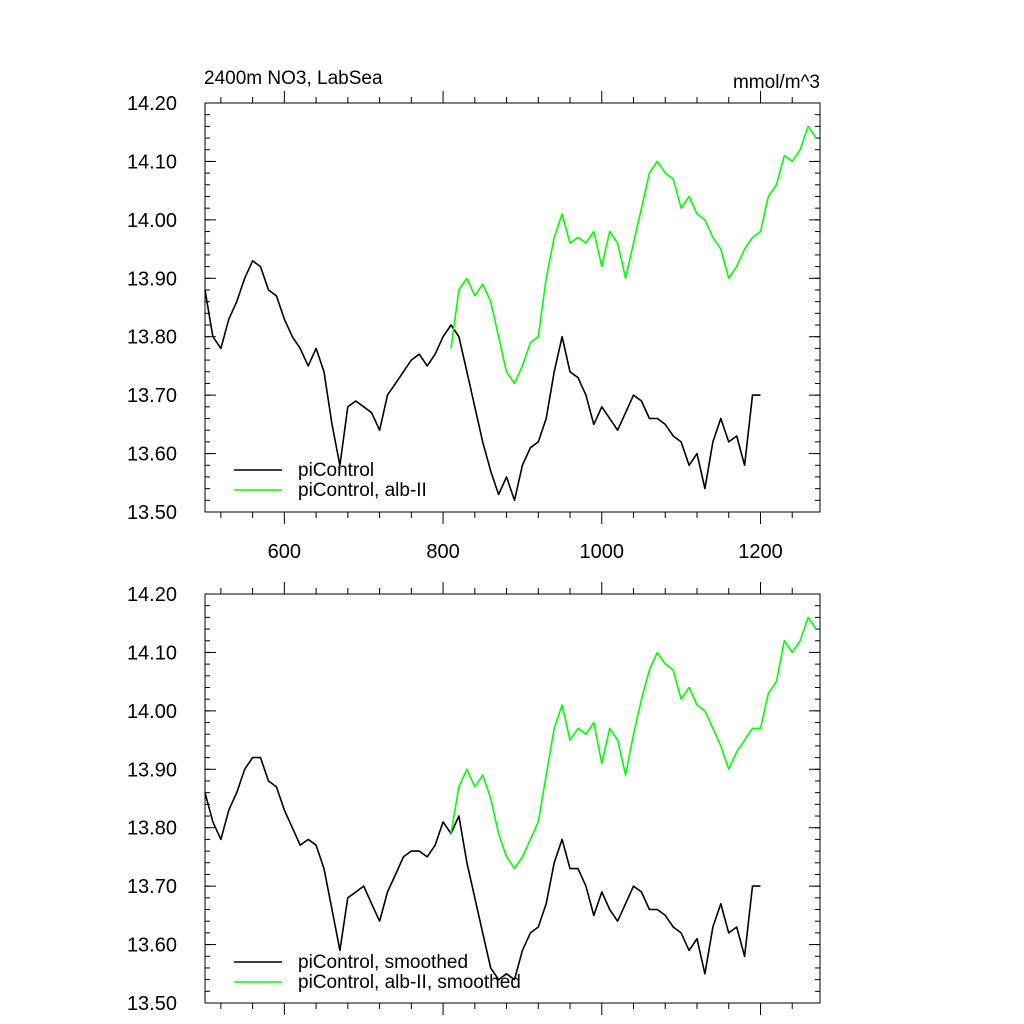 The image size is (1024, 1024). What do you see at coordinates (776, 82) in the screenshot?
I see `top-panel-title-right: mmol/m^3` at bounding box center [776, 82].